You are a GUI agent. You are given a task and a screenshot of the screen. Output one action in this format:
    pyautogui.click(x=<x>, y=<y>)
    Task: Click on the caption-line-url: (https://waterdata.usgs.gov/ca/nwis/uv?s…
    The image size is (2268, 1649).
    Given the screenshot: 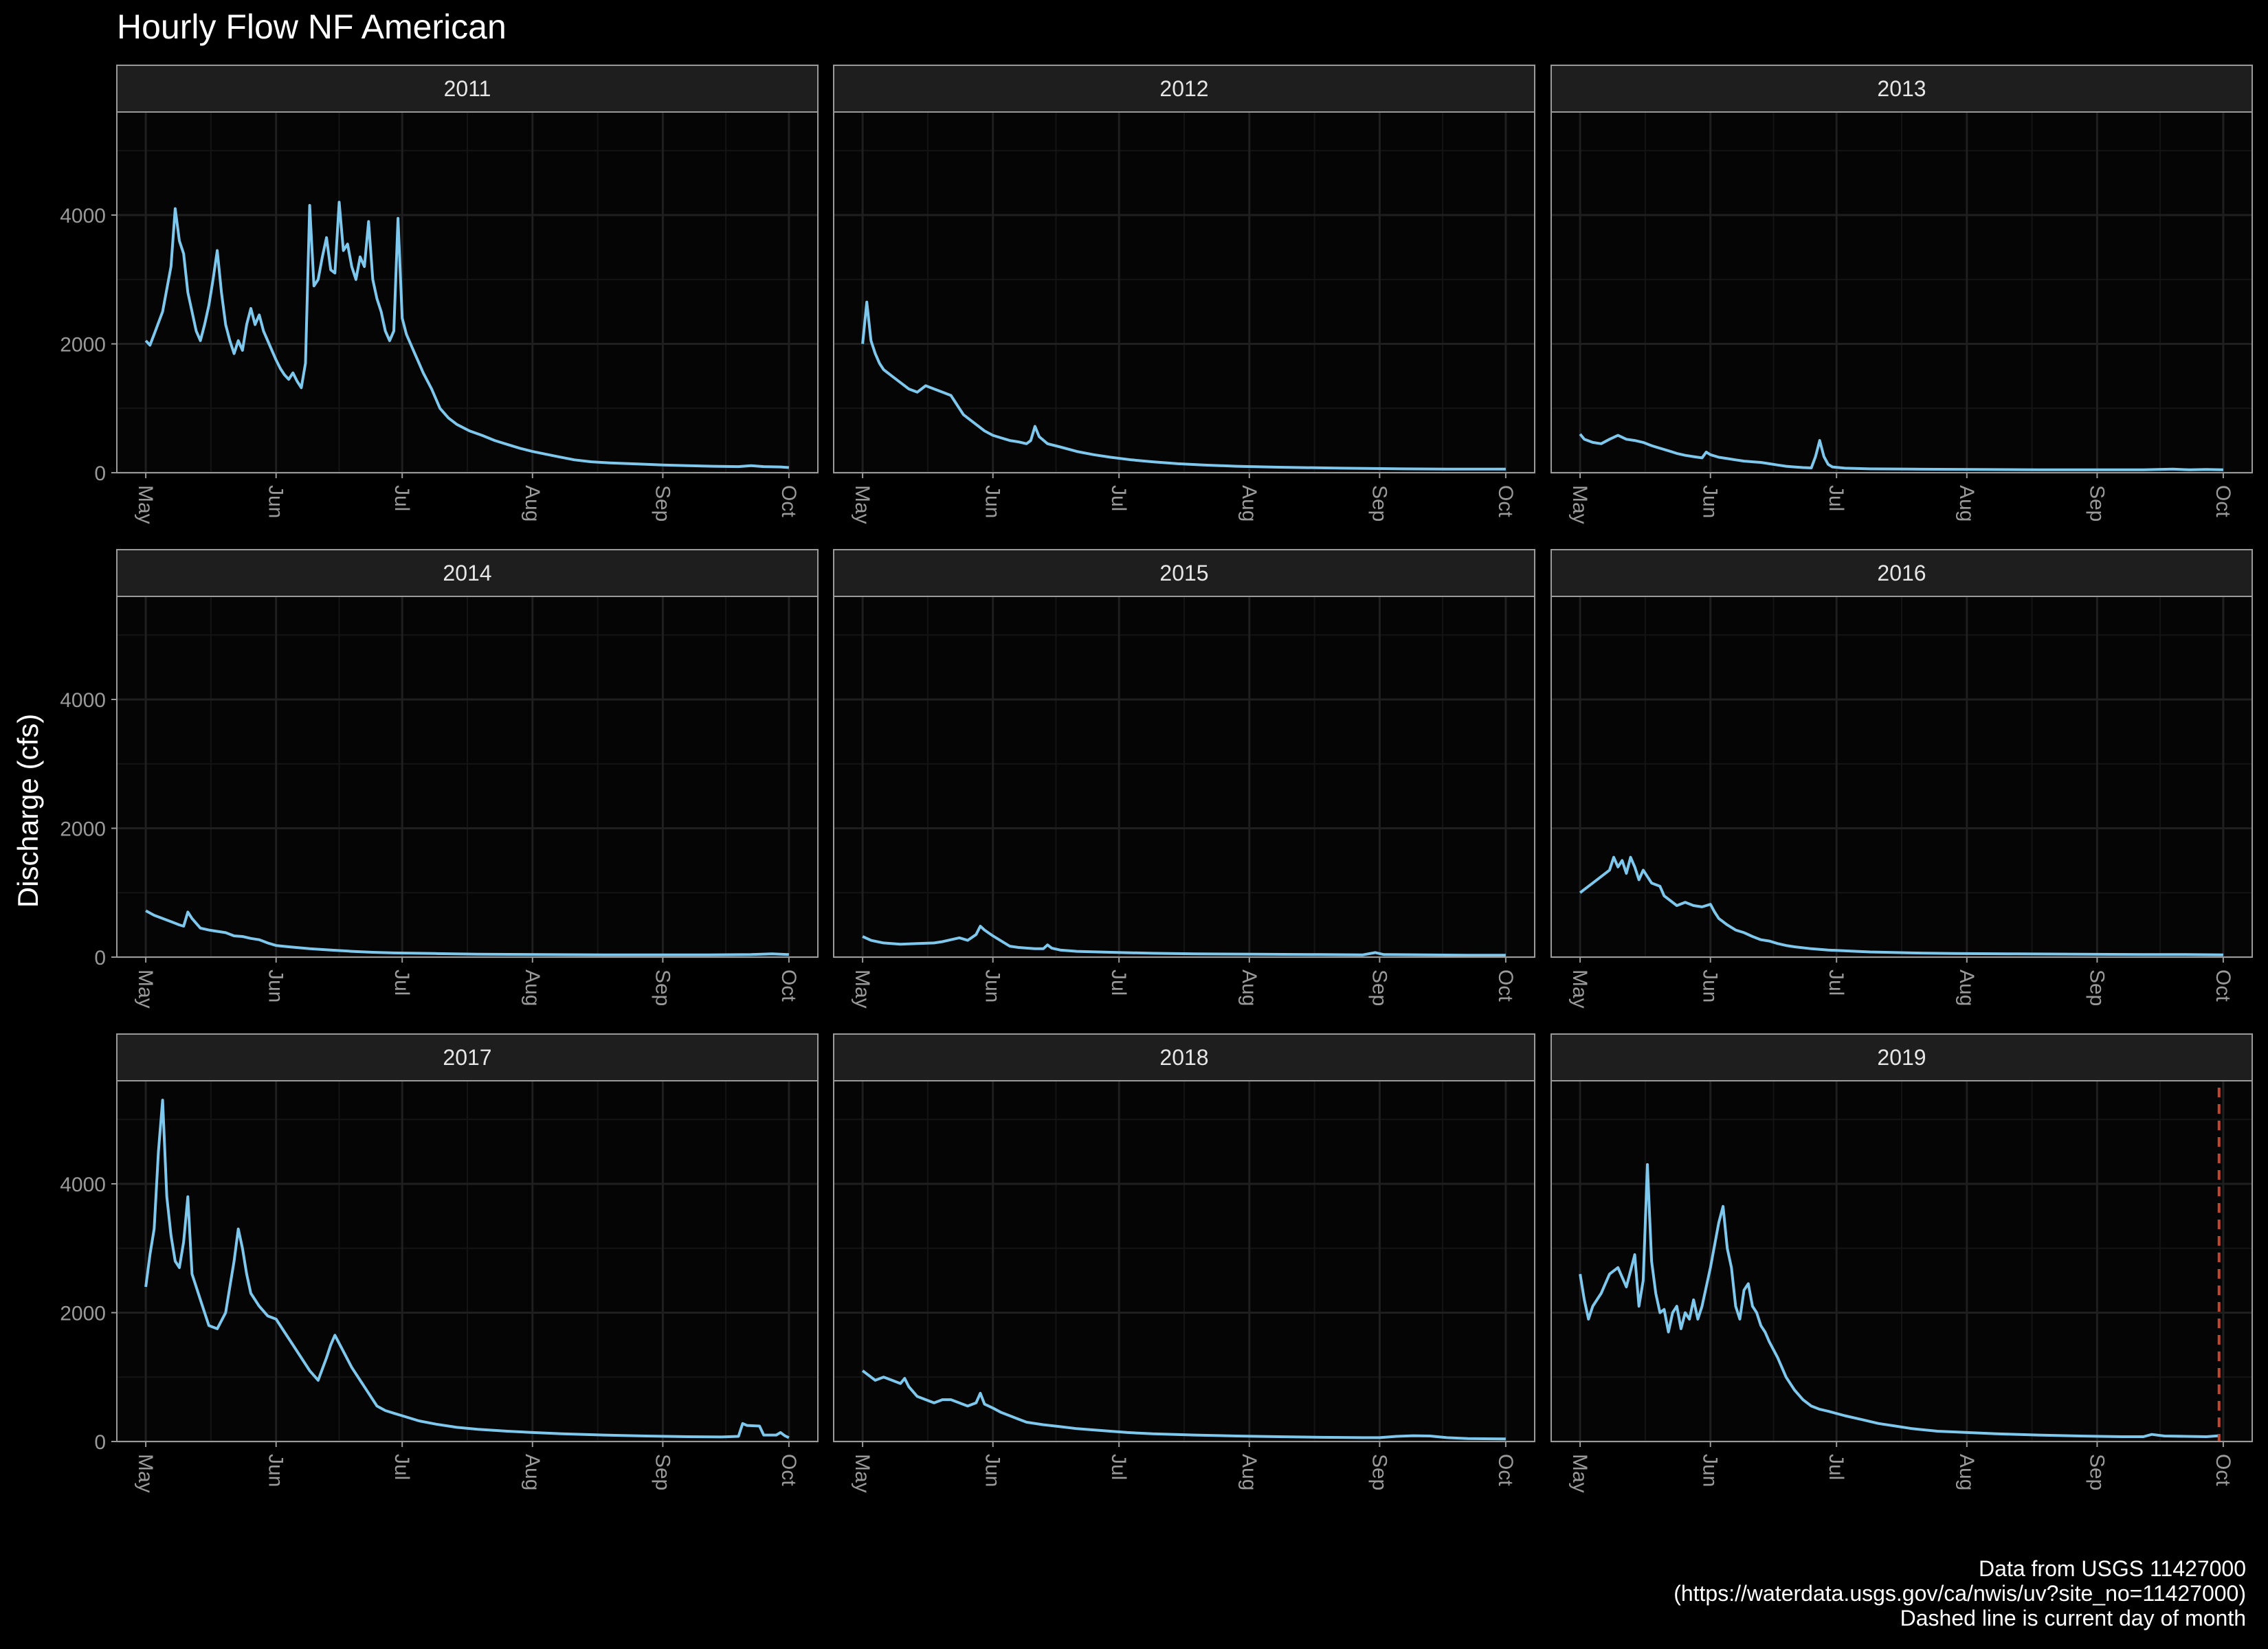 What is the action you would take?
    pyautogui.click(x=1960, y=1593)
    